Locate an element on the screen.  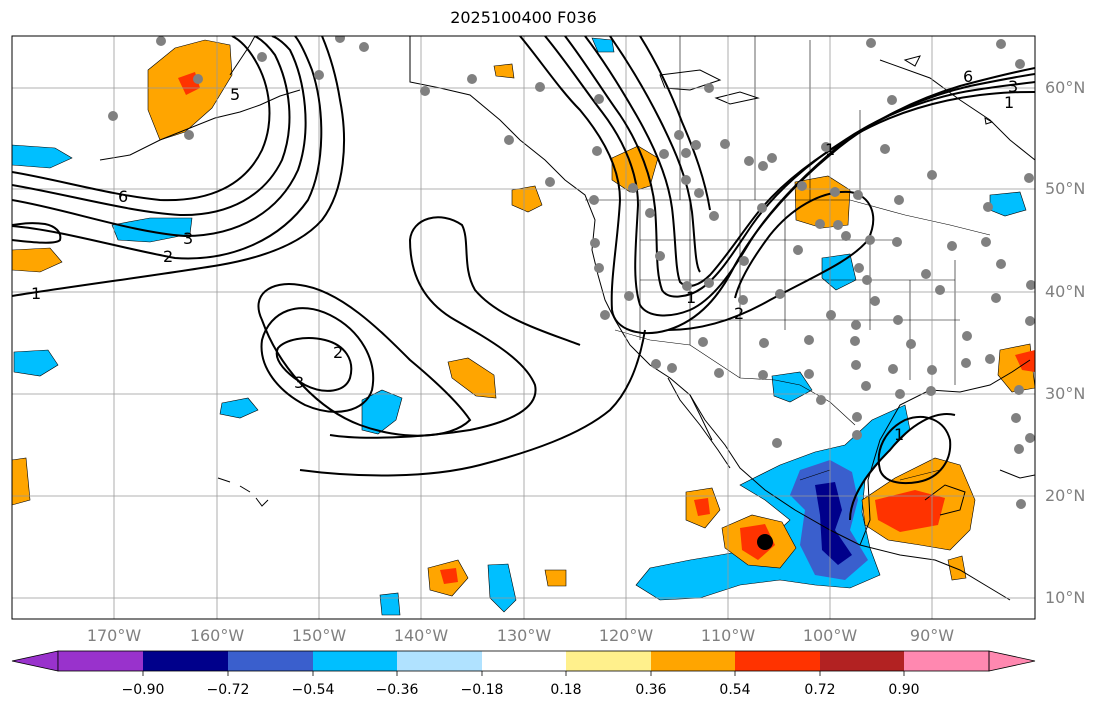
longitude-label: 130°W is located at coordinates (524, 635).